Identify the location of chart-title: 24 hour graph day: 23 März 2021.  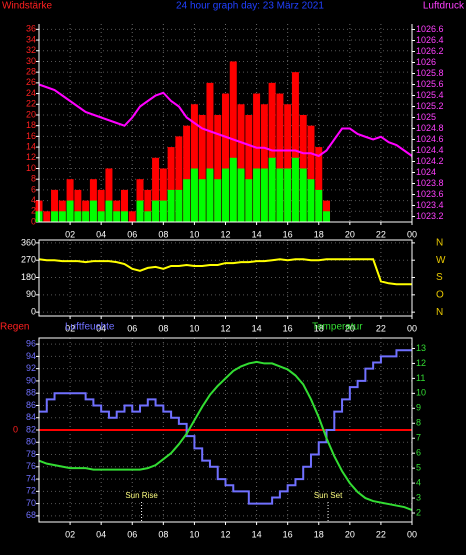
(250, 6).